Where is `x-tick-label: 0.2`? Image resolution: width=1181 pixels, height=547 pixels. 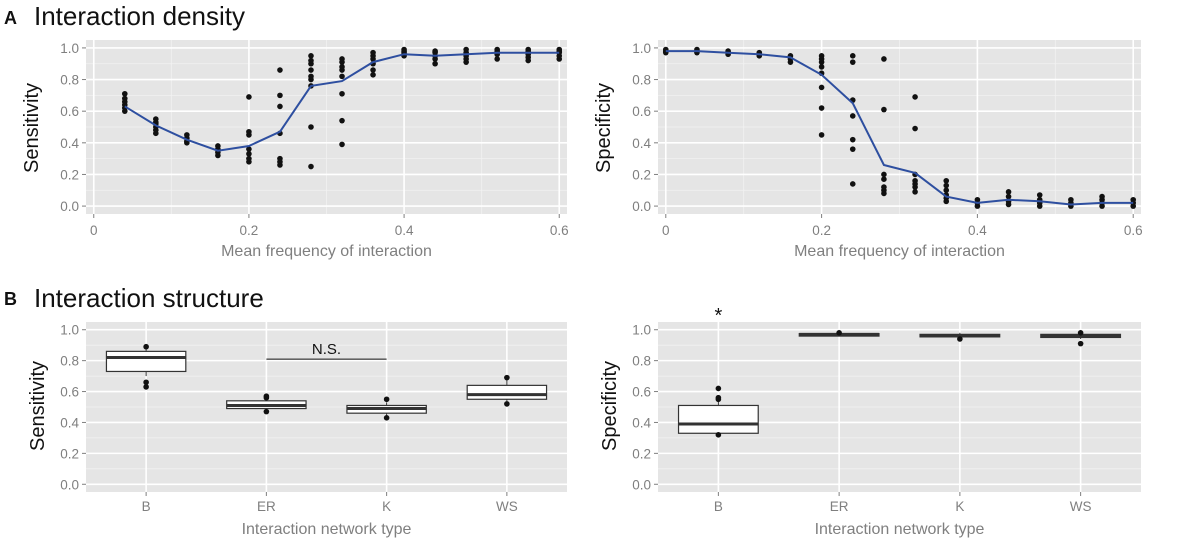
x-tick-label: 0.2 is located at coordinates (249, 230).